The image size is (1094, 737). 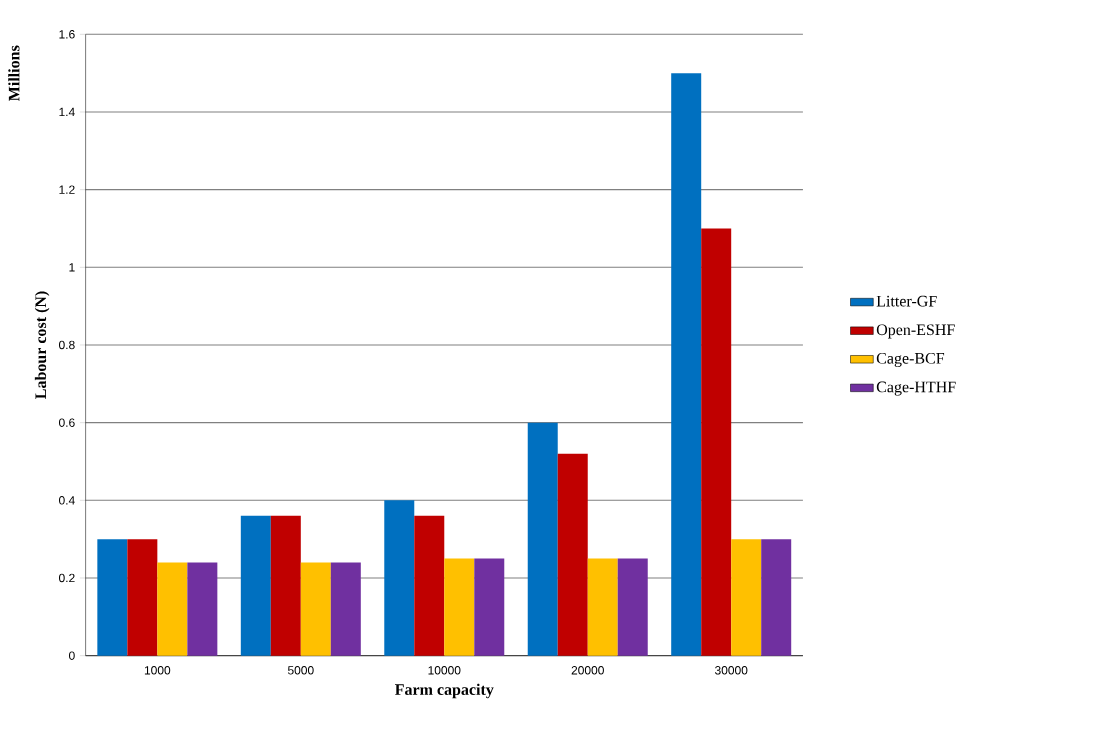 I want to click on x-axis-title: Farm capacity, so click(x=444, y=691).